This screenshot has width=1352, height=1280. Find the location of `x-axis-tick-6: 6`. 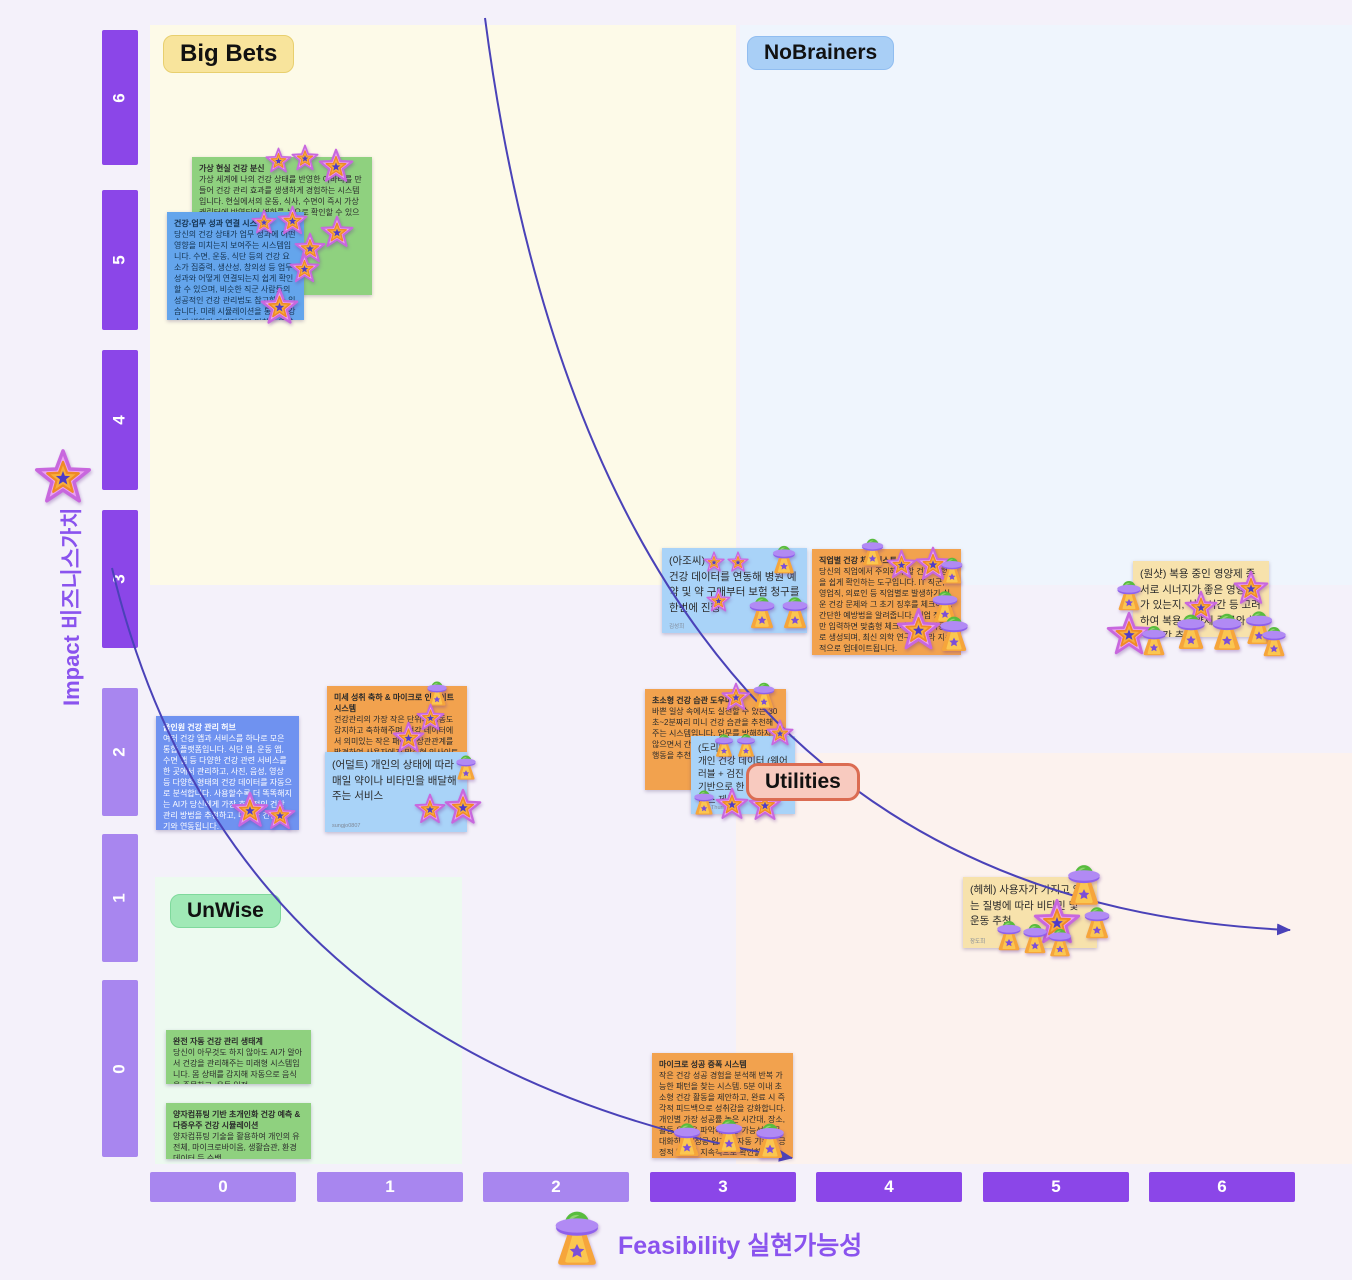

x-axis-tick-6: 6 is located at coordinates (1222, 1187).